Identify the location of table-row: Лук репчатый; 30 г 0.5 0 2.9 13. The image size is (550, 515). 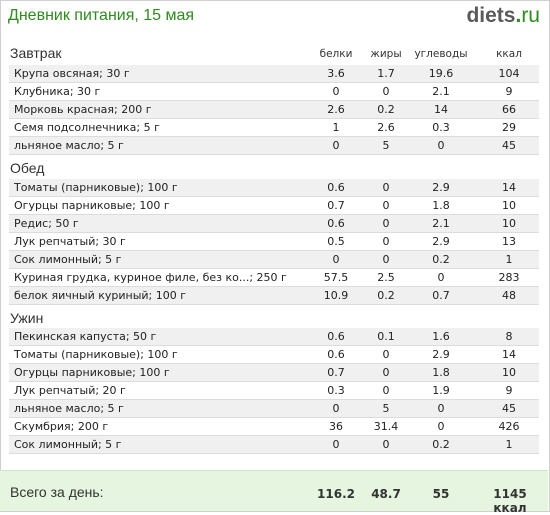
(274, 242).